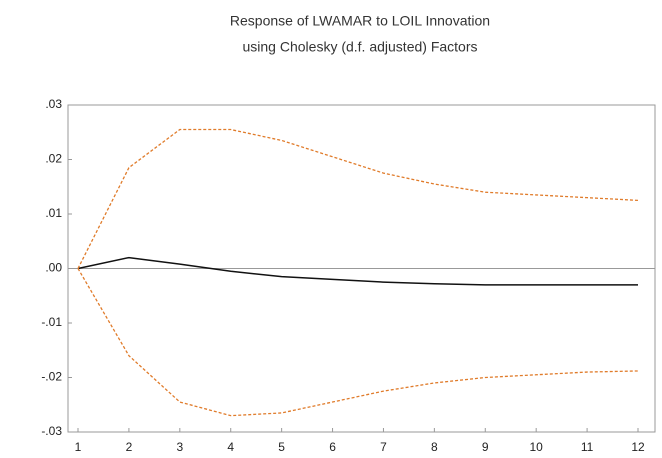  I want to click on y-tick-label: .00, so click(53, 268).